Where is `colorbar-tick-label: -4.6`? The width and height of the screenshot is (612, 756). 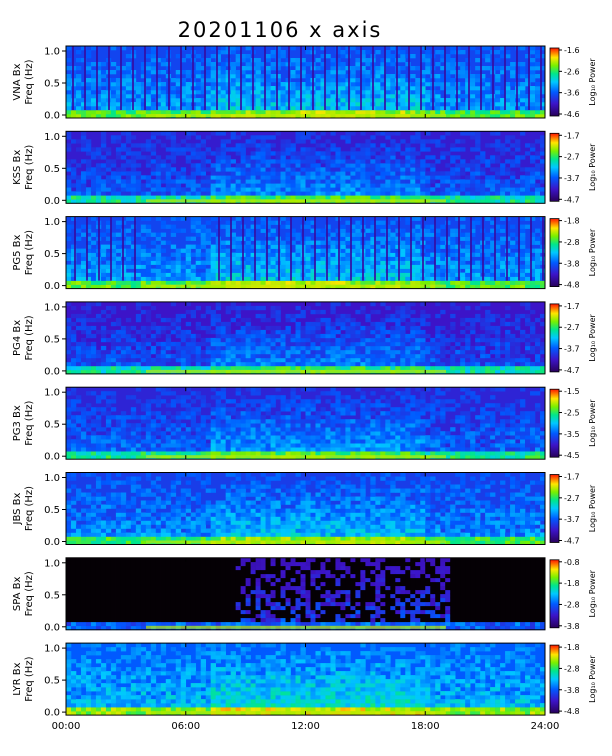 colorbar-tick-label: -4.6 is located at coordinates (572, 114).